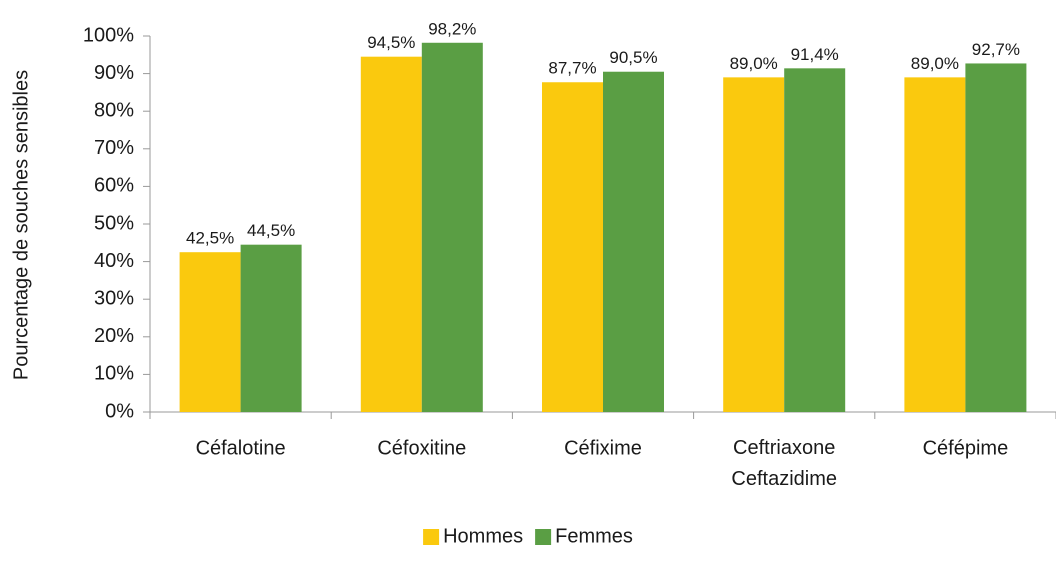 The image size is (1056, 577). What do you see at coordinates (210, 238) in the screenshot?
I see `value-label: 42,5%` at bounding box center [210, 238].